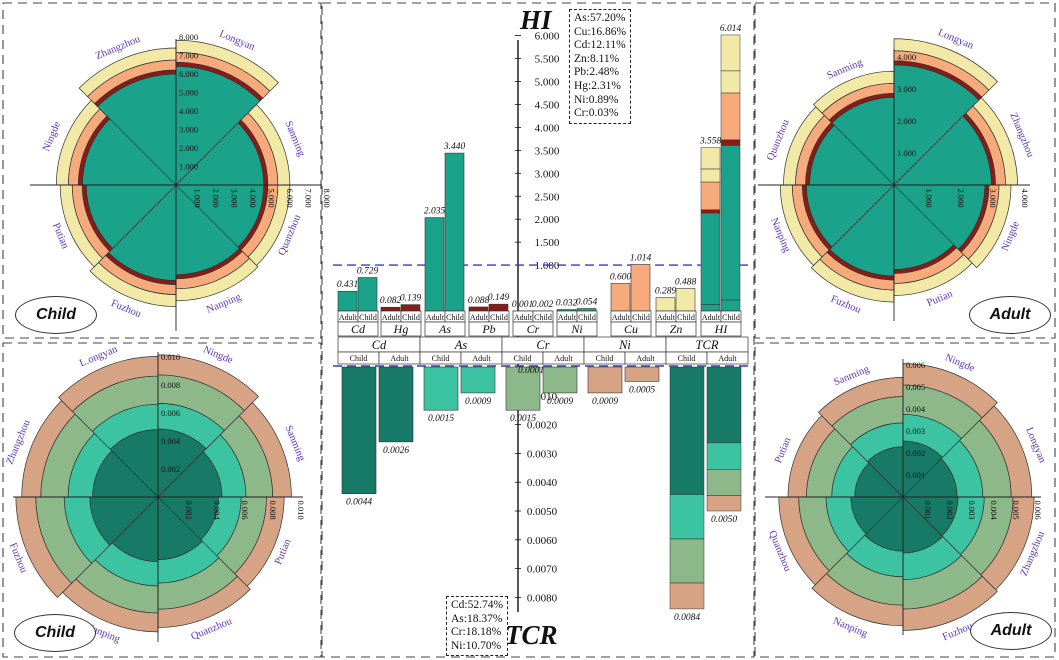 The height and width of the screenshot is (660, 1059). Describe the element at coordinates (547, 105) in the screenshot. I see `hi-tick-label: 4.500` at that location.